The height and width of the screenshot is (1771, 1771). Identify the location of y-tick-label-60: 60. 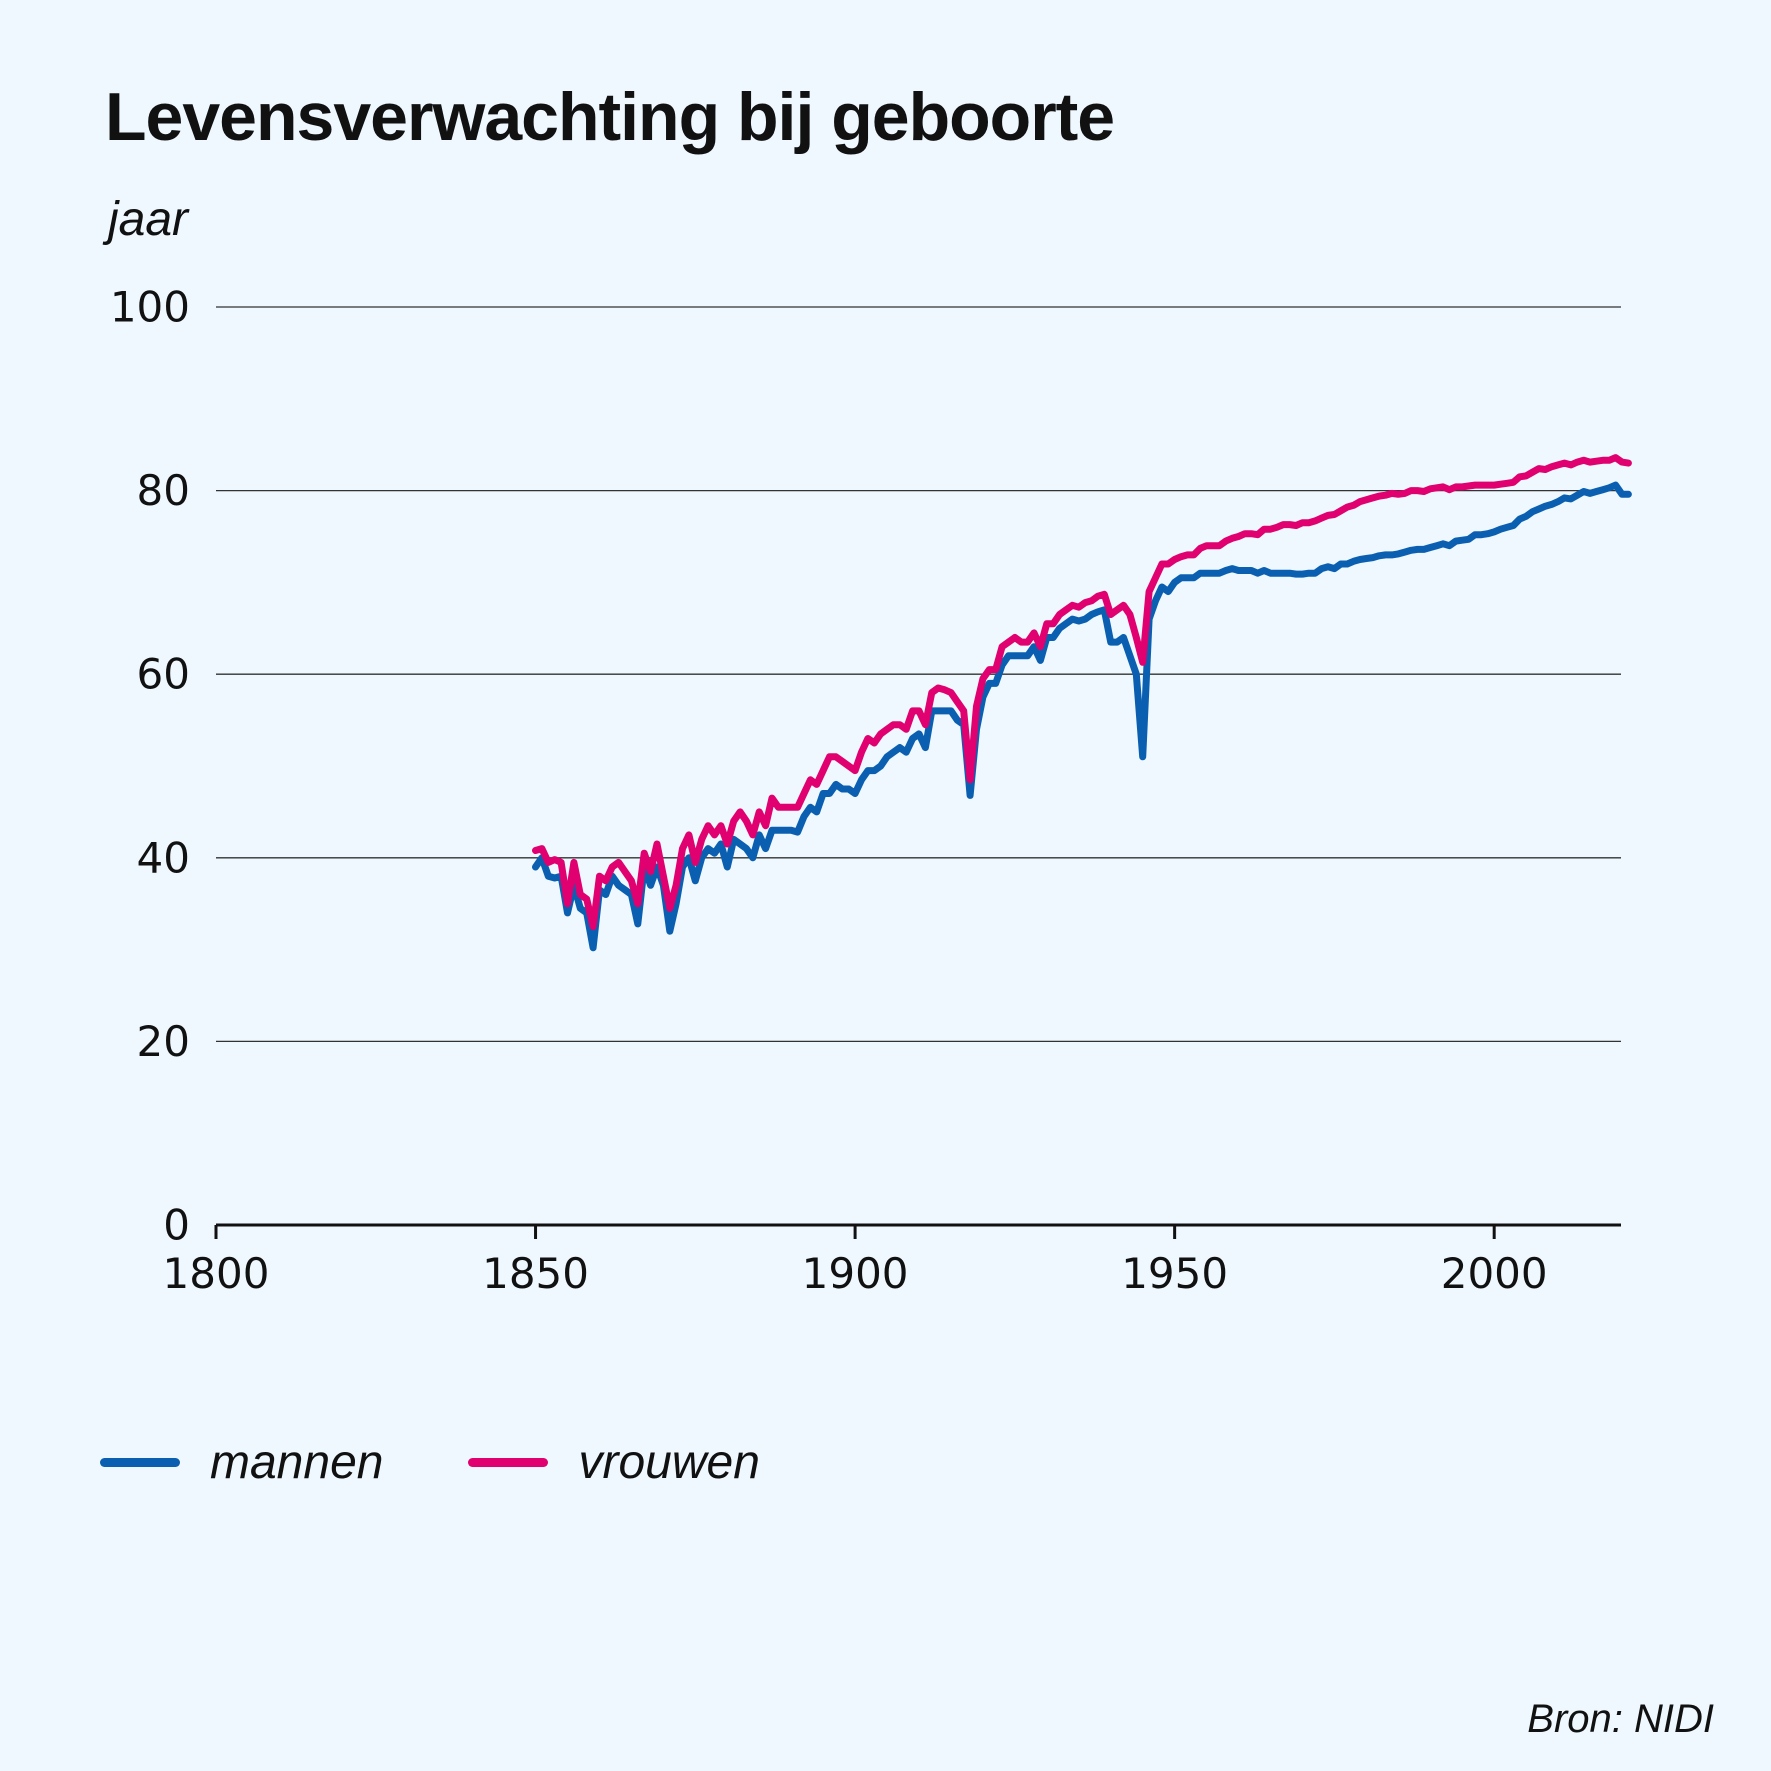
(163, 674).